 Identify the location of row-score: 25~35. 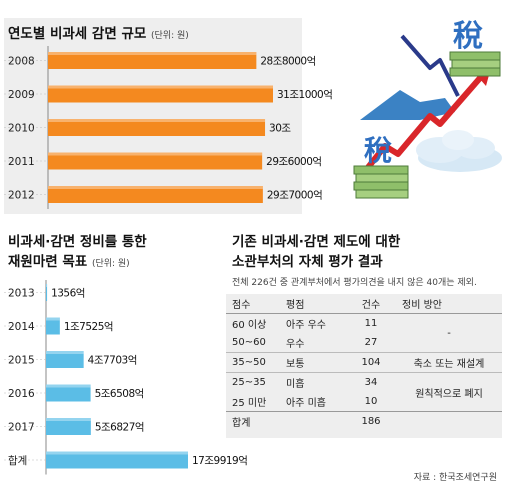
(249, 382).